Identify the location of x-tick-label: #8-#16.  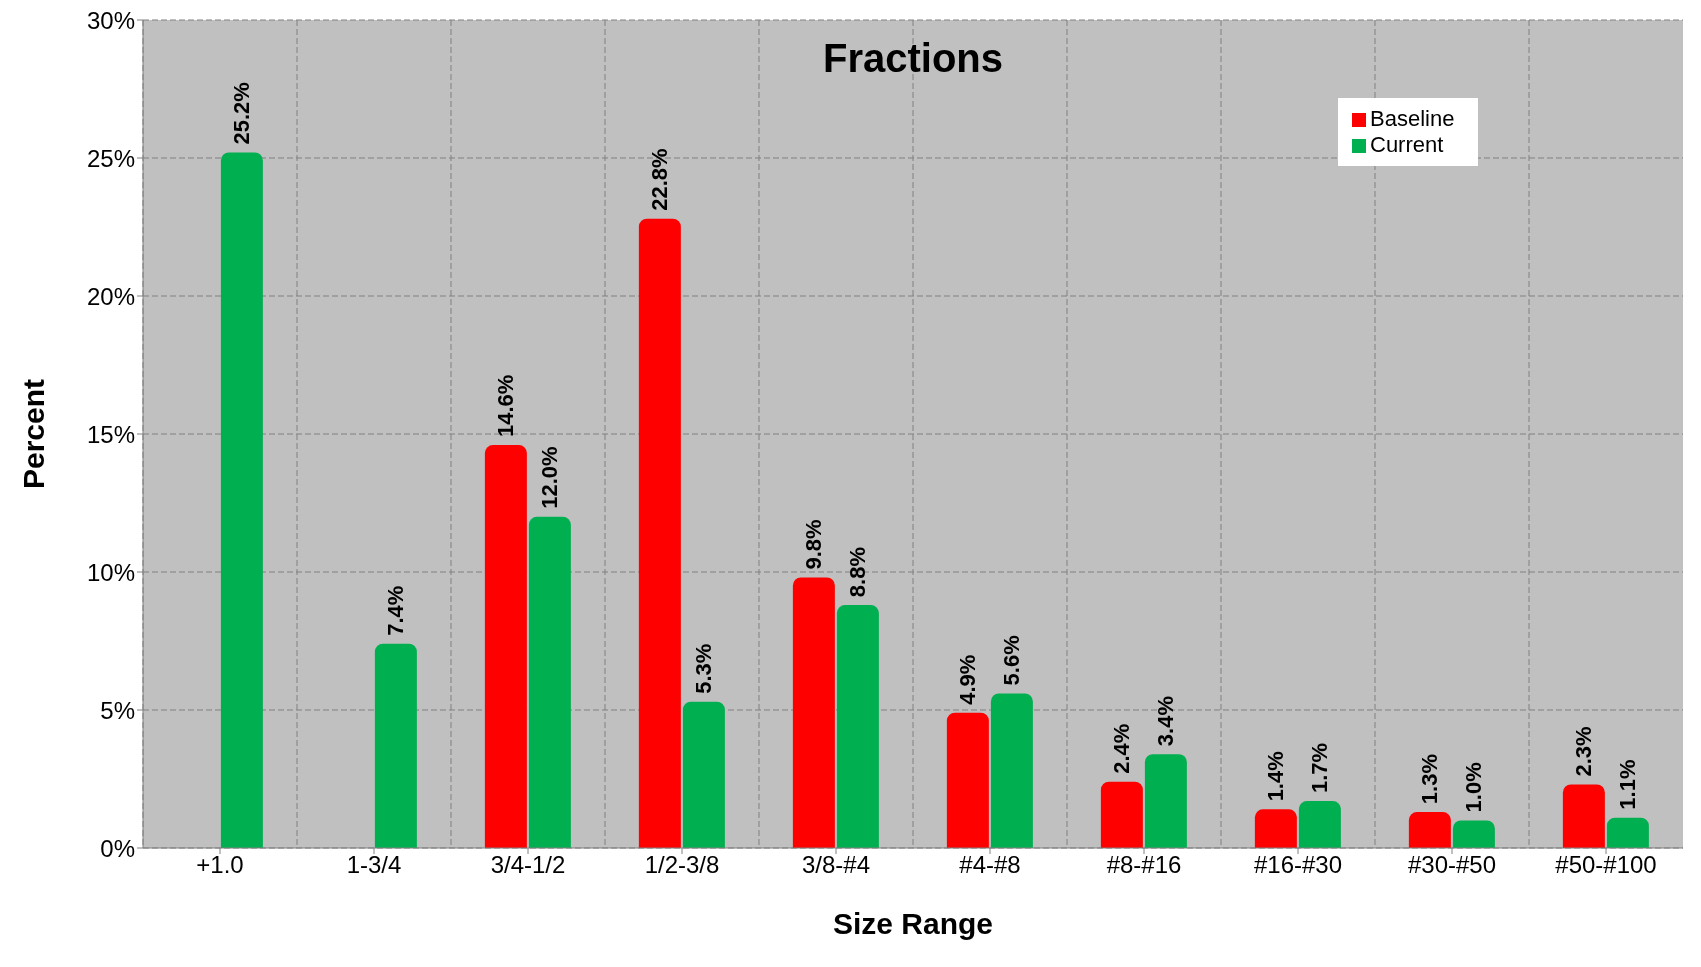
(1144, 865).